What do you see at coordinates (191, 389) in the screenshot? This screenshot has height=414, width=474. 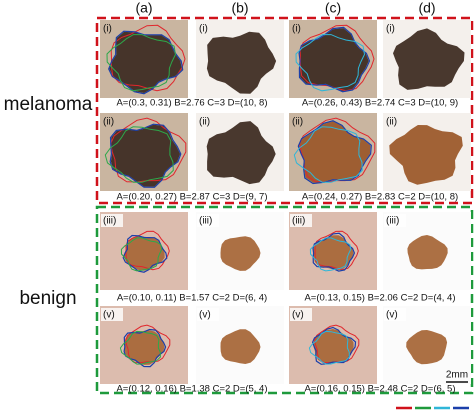 I see `caption: A=(0.12, 0.16) B=1.38 C=2 D=(5, 4)` at bounding box center [191, 389].